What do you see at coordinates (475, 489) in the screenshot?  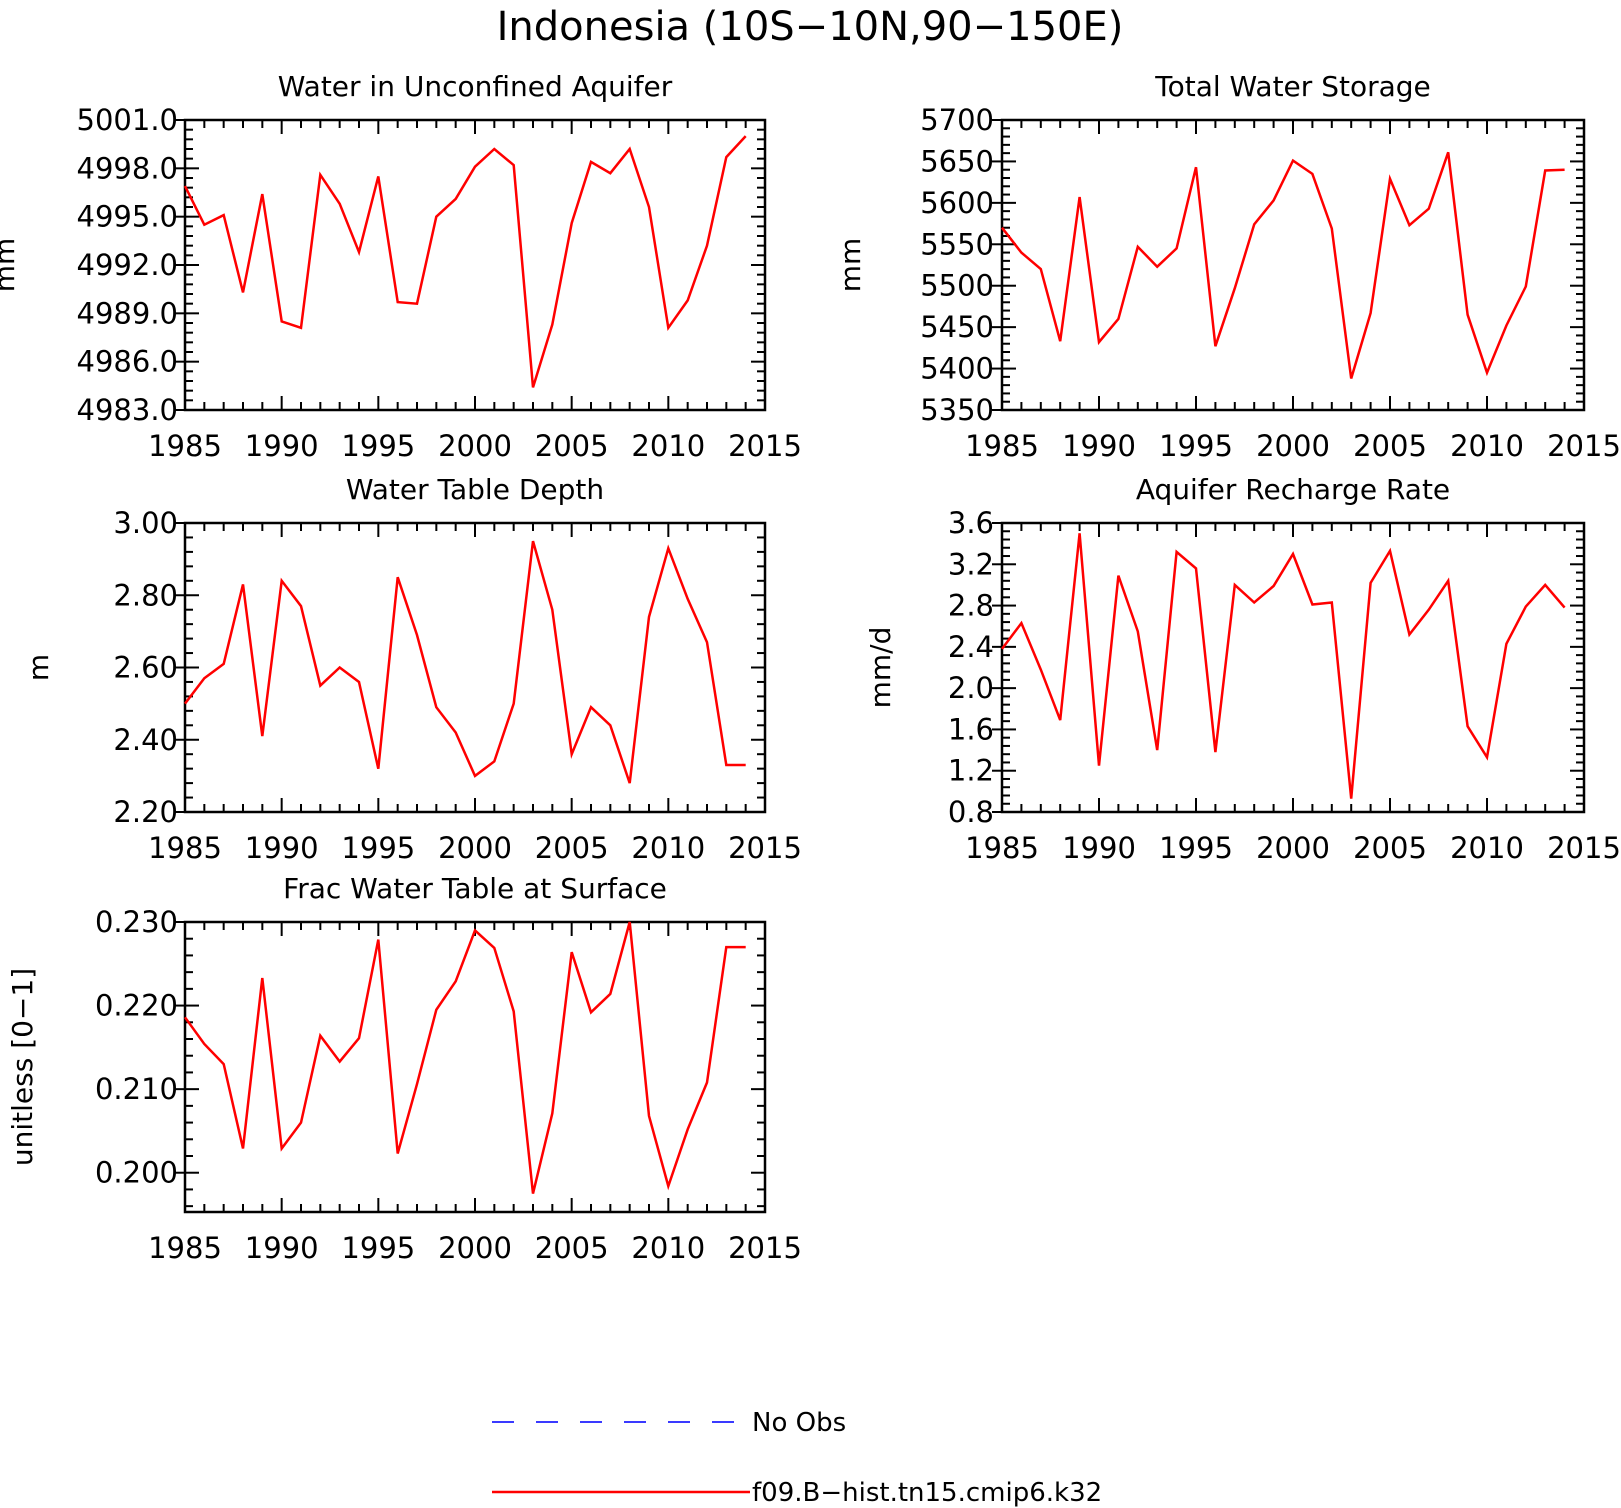 I see `panel-title: Water Table Depth` at bounding box center [475, 489].